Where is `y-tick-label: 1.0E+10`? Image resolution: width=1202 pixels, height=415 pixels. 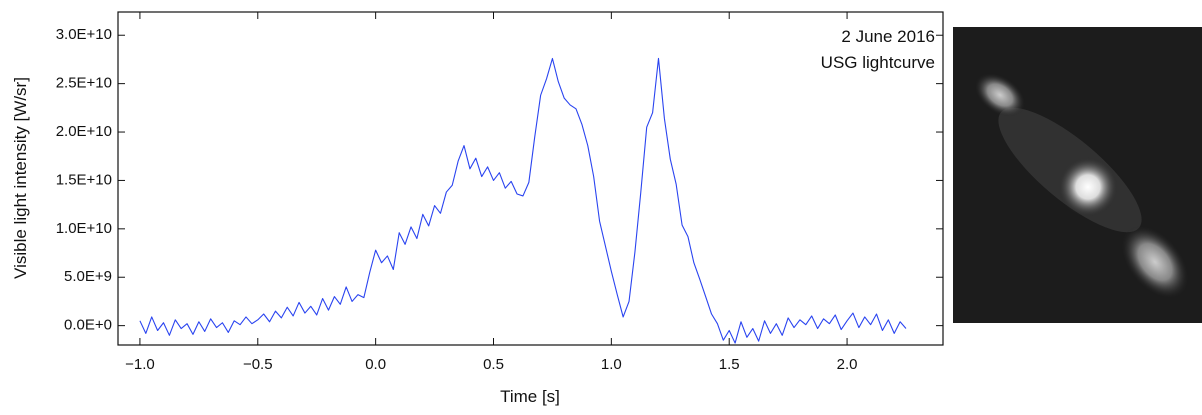
y-tick-label: 1.0E+10 is located at coordinates (84, 228).